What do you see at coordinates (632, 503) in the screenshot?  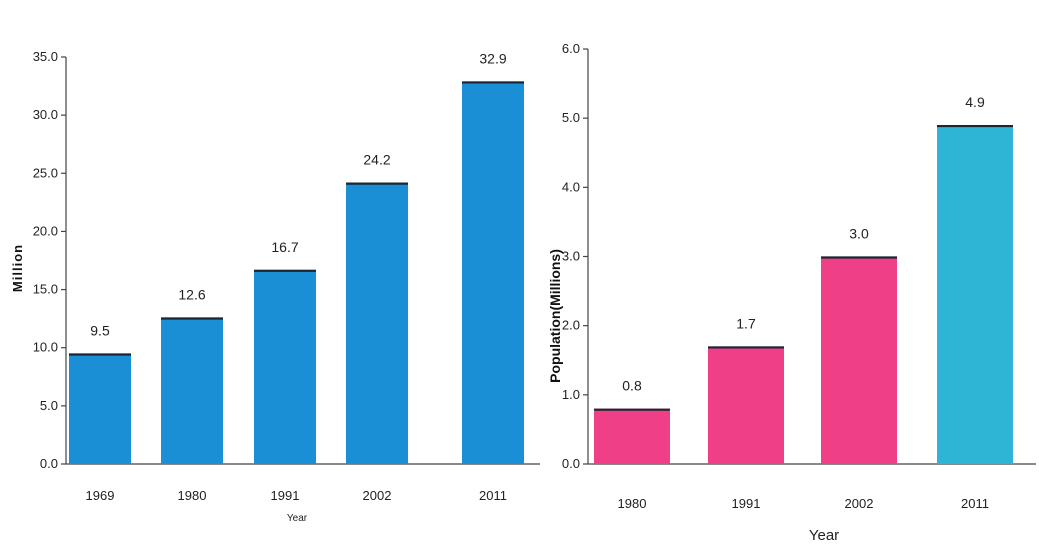 I see `right-x-tick-label: 1980` at bounding box center [632, 503].